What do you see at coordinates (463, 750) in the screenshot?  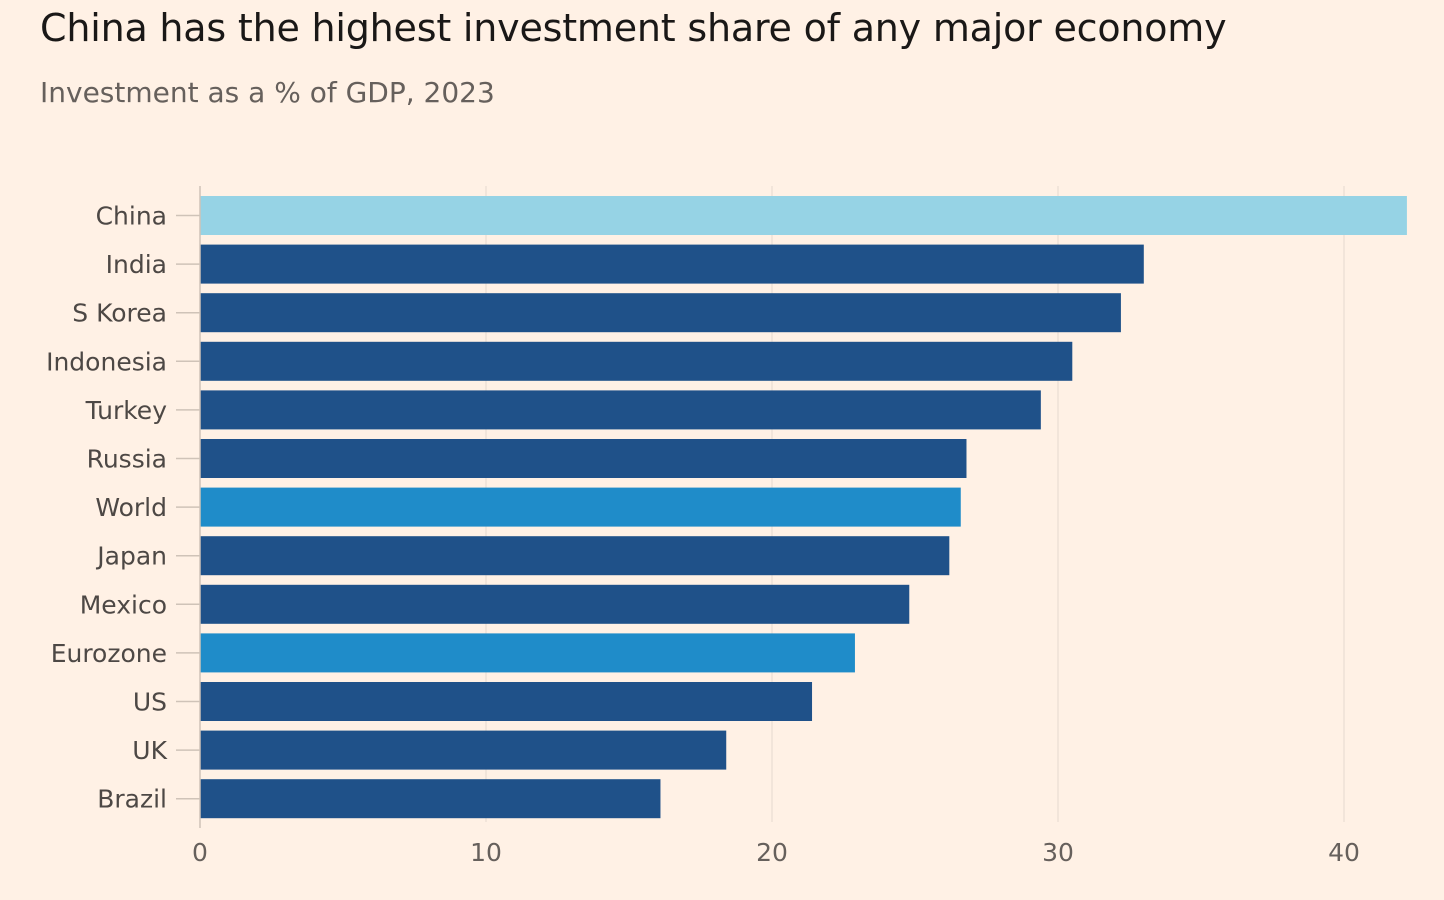 I see `bar-uk` at bounding box center [463, 750].